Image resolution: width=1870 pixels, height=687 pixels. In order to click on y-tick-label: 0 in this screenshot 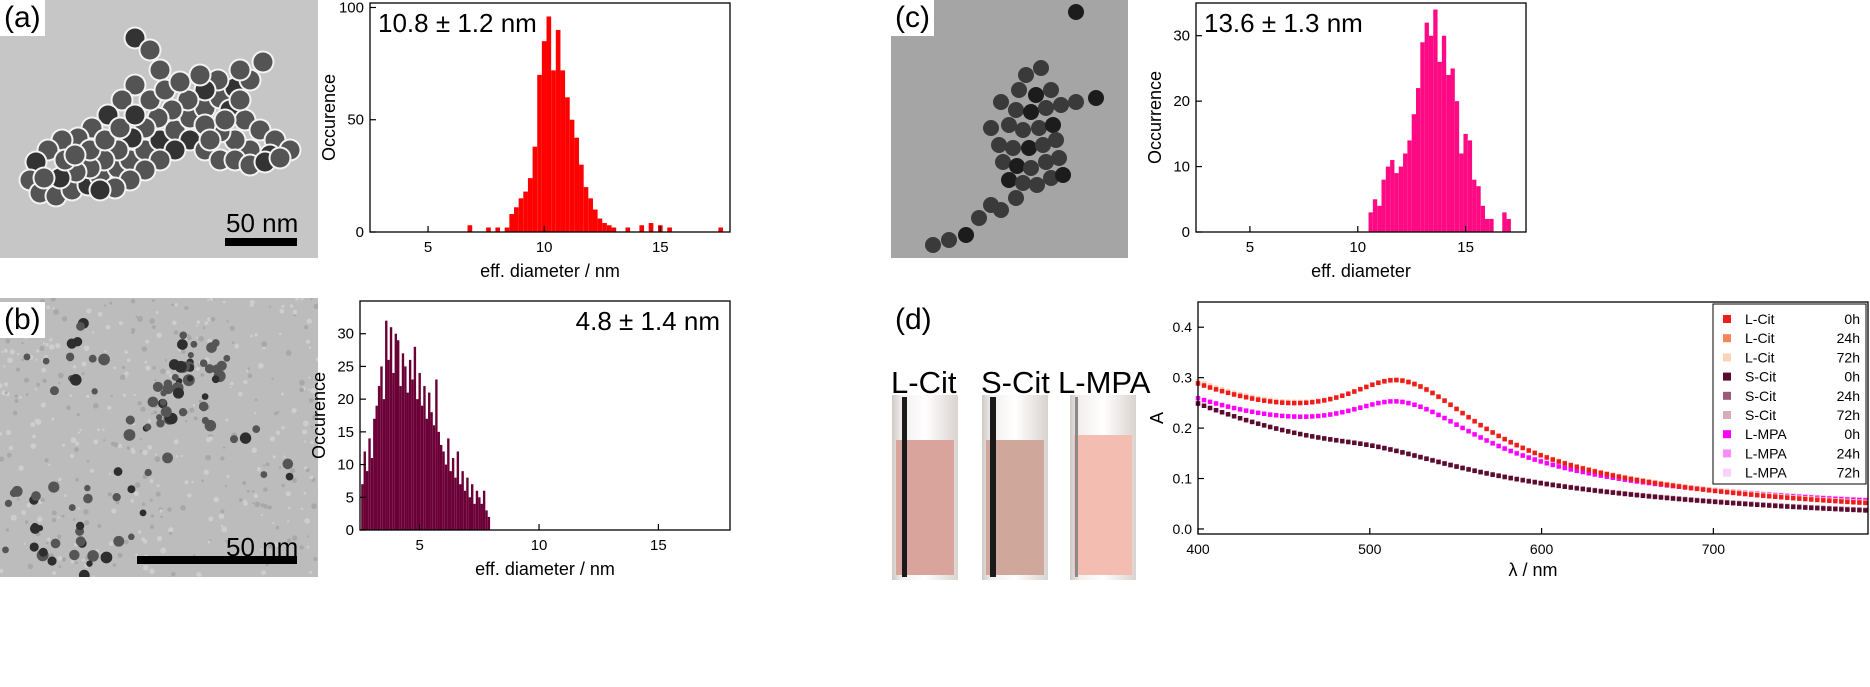, I will do `click(1186, 232)`.